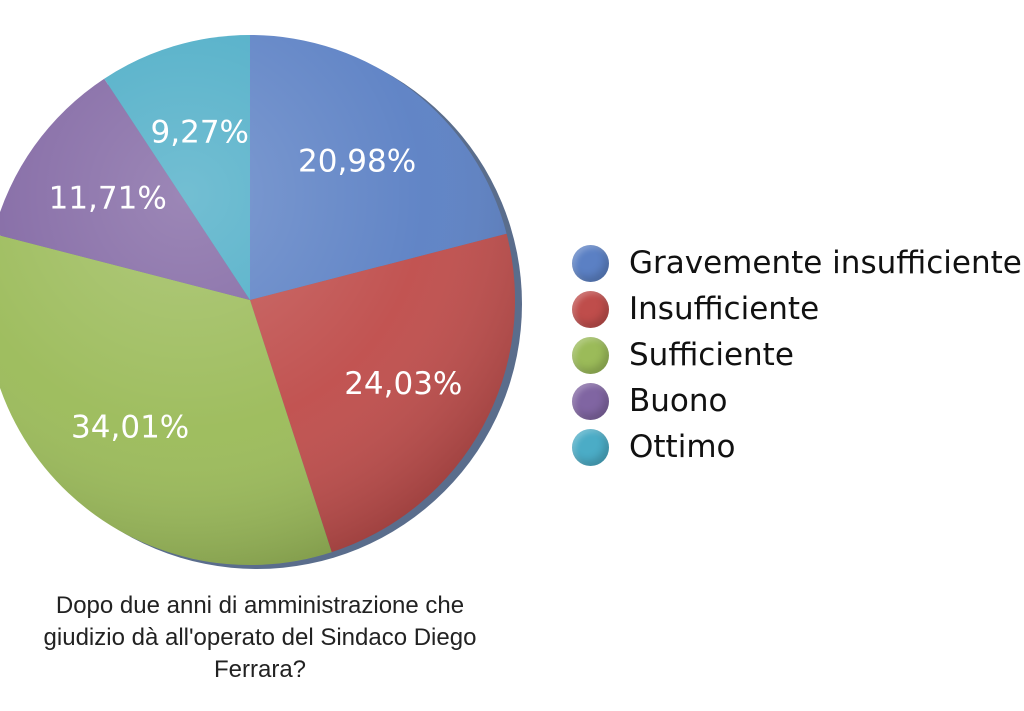 The image size is (1024, 711). I want to click on slice-label-5: 9,27%, so click(200, 132).